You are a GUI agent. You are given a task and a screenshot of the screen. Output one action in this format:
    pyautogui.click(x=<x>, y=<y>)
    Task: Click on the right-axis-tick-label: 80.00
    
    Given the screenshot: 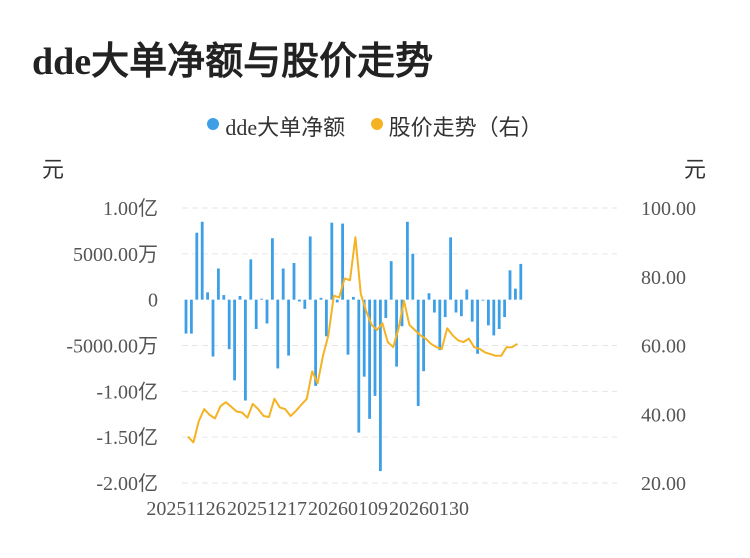 What is the action you would take?
    pyautogui.click(x=663, y=278)
    